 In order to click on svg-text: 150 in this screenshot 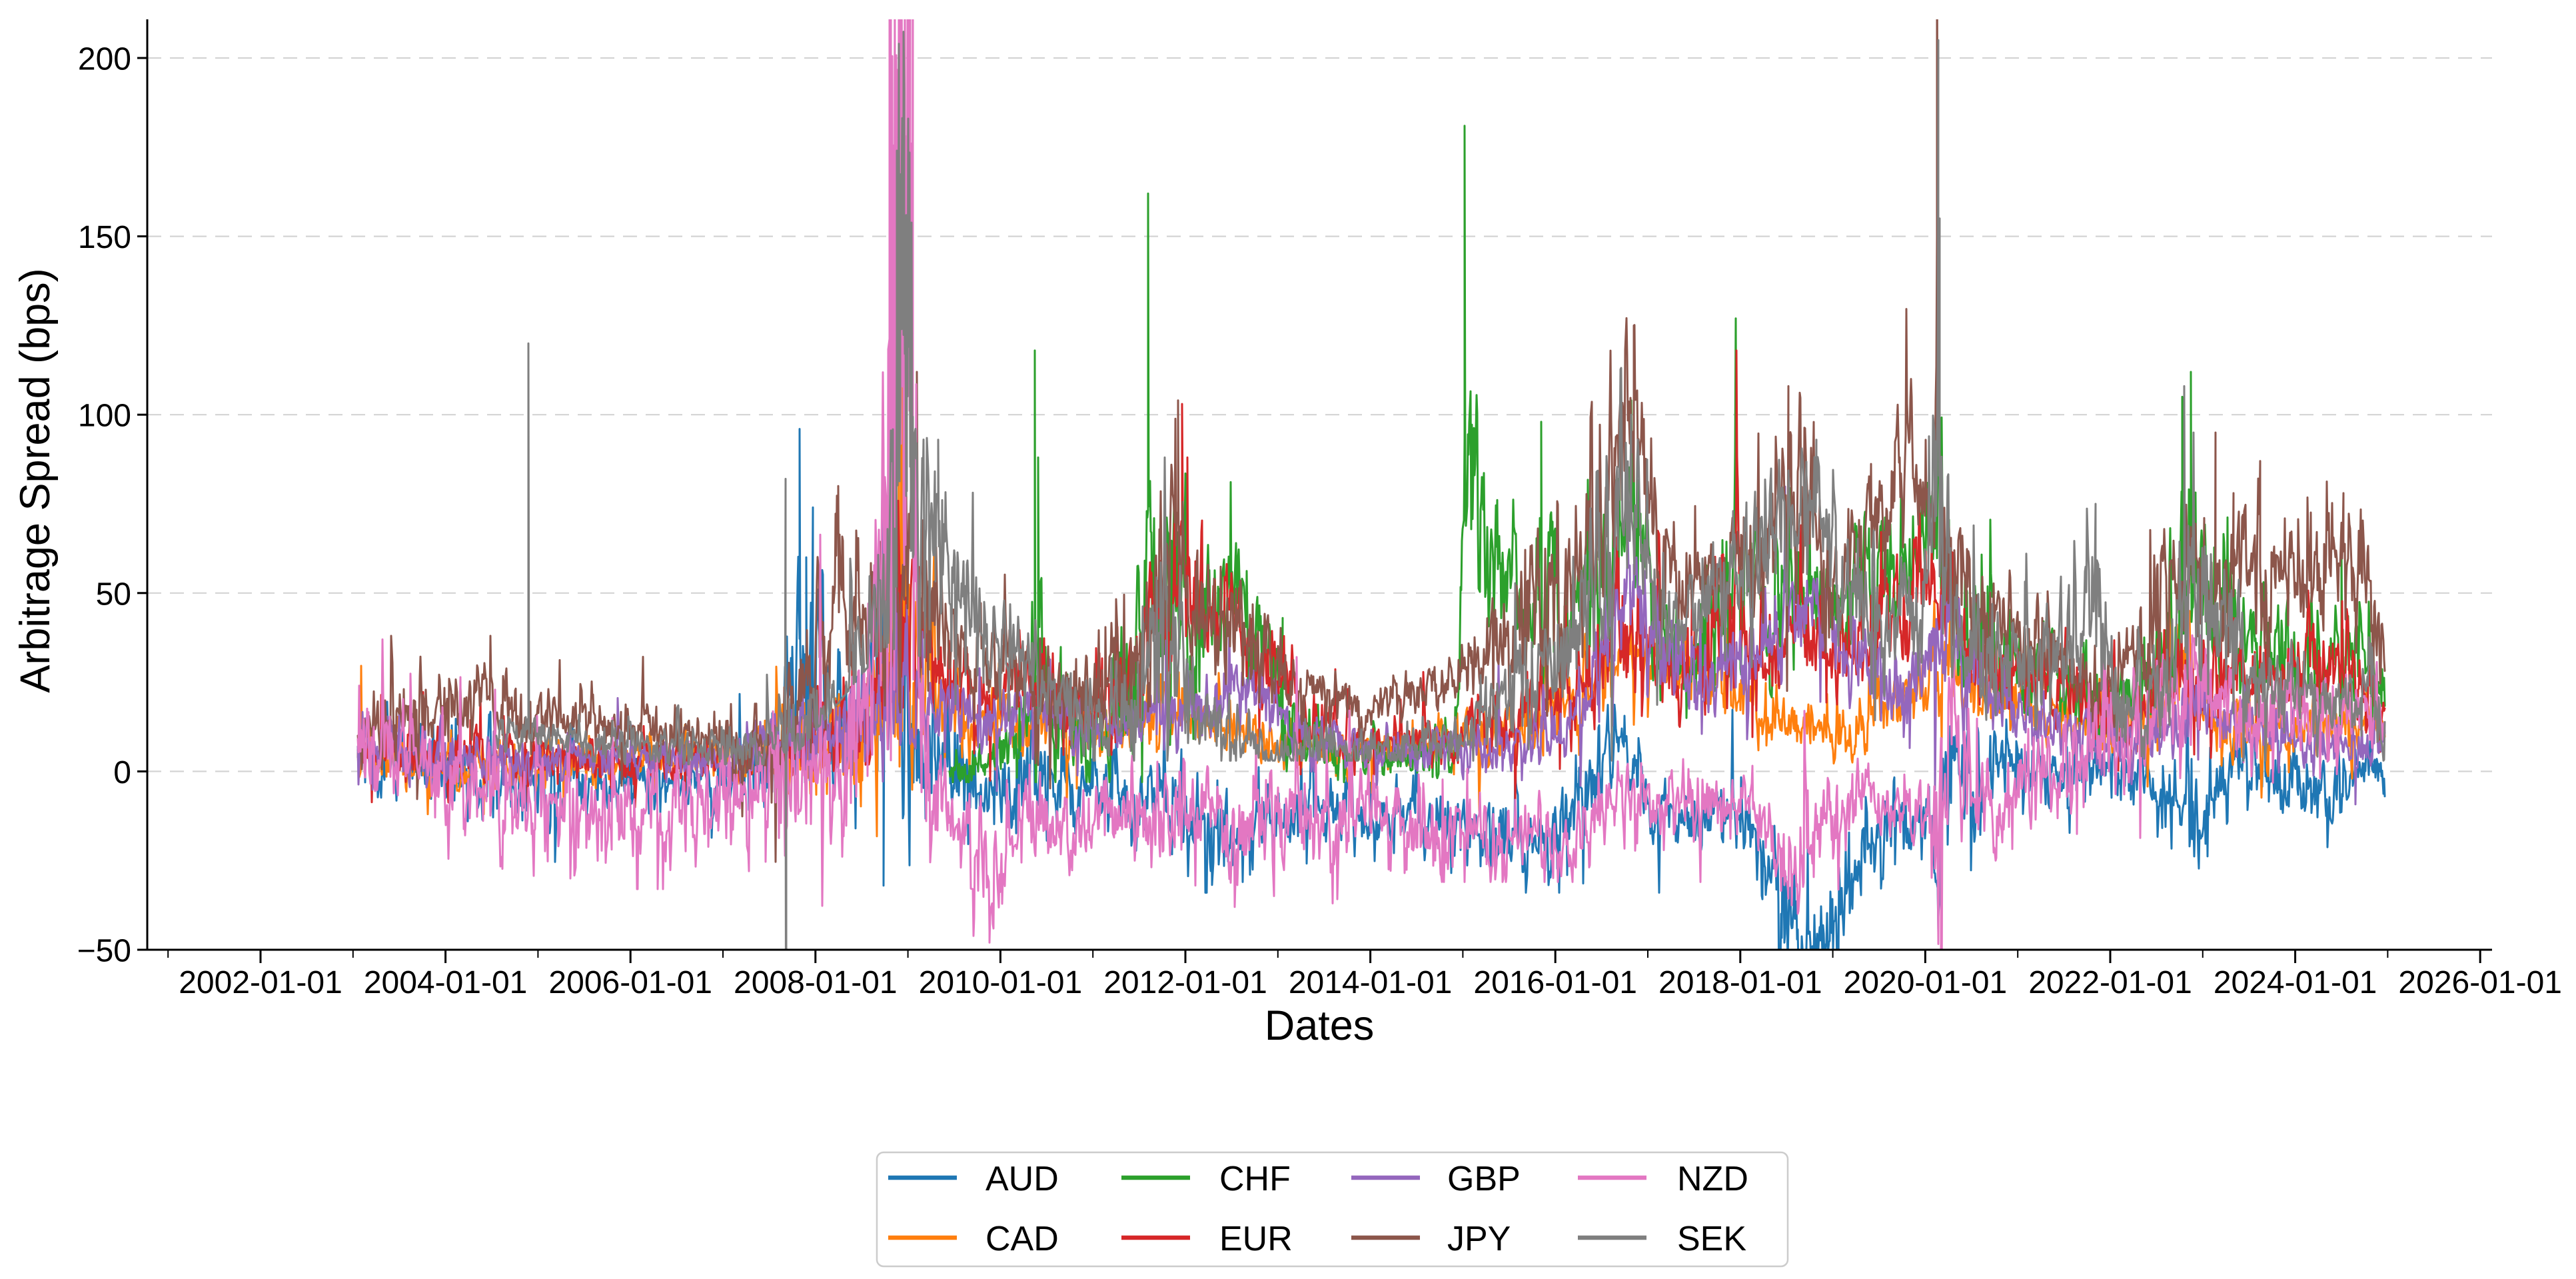, I will do `click(104, 237)`.